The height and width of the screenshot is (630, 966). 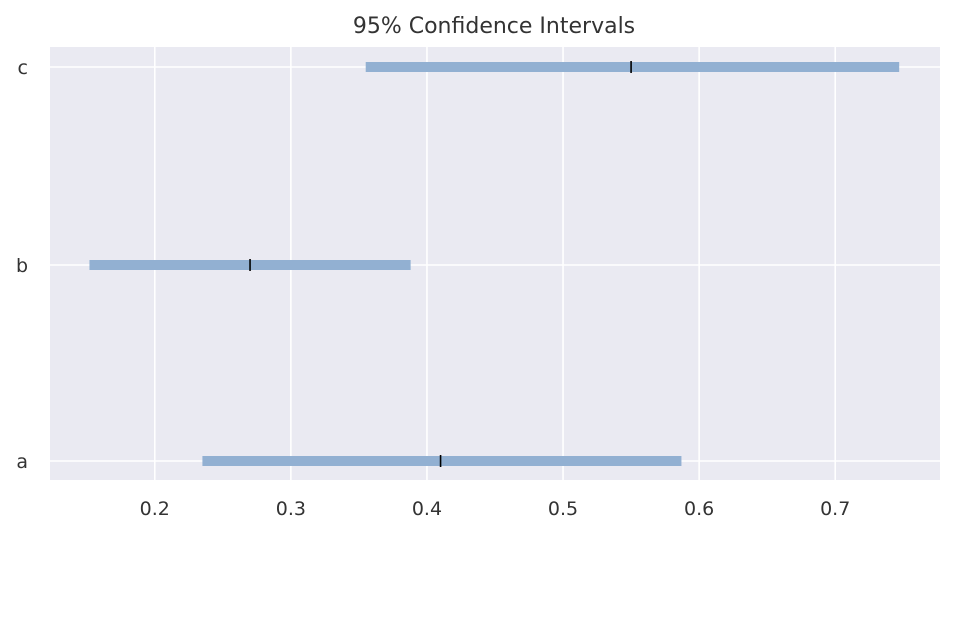 I want to click on chart-title: 95% Confidence Intervals, so click(x=494, y=26).